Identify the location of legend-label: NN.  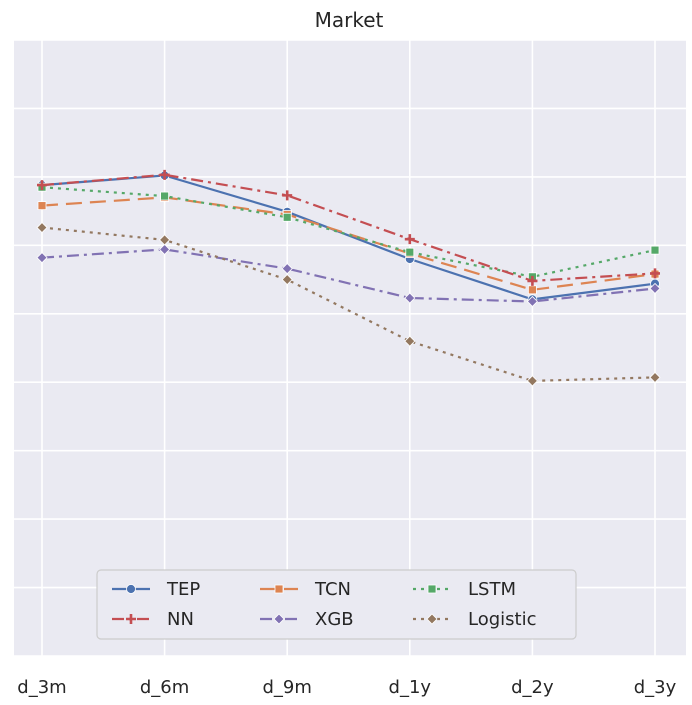
(180, 619).